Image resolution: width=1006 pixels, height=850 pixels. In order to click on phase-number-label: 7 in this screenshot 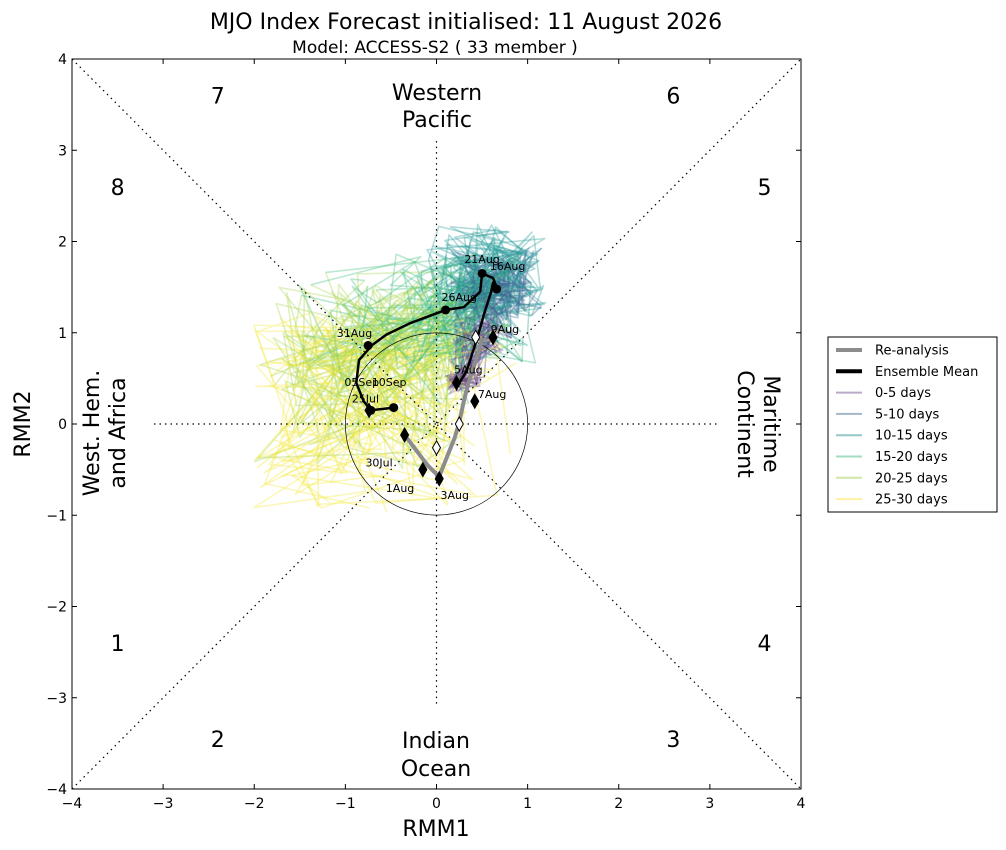, I will do `click(218, 97)`.